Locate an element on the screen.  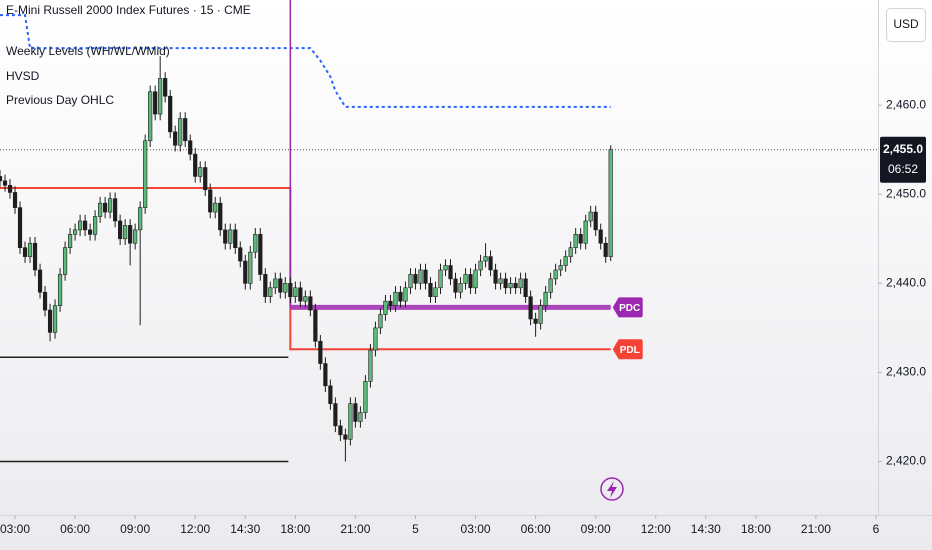
level-tag-label: PDC is located at coordinates (629, 308).